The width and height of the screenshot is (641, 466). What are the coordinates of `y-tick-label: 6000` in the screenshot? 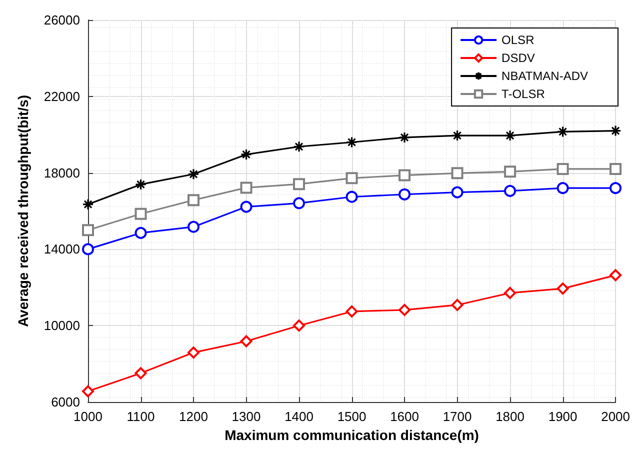 It's located at (65, 402).